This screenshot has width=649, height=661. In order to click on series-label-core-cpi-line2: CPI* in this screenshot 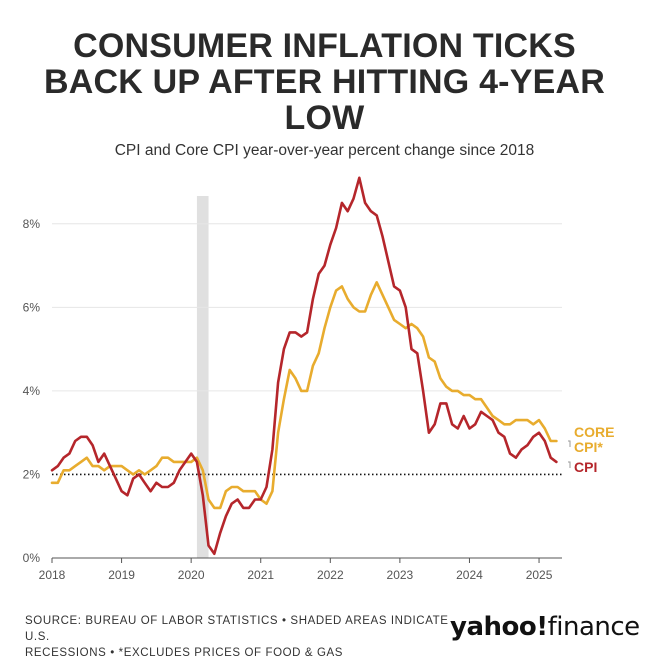, I will do `click(588, 447)`.